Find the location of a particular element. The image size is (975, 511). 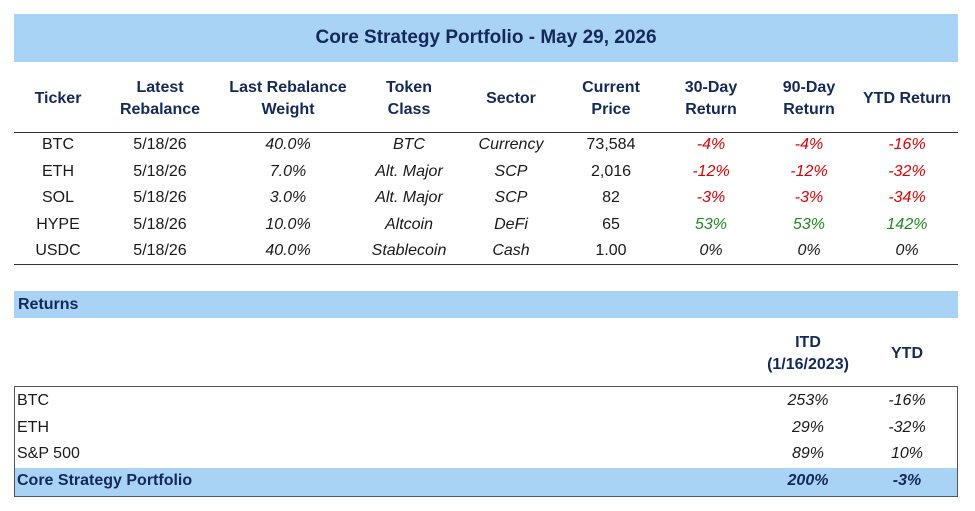

table-cell: 1.00 is located at coordinates (611, 250).